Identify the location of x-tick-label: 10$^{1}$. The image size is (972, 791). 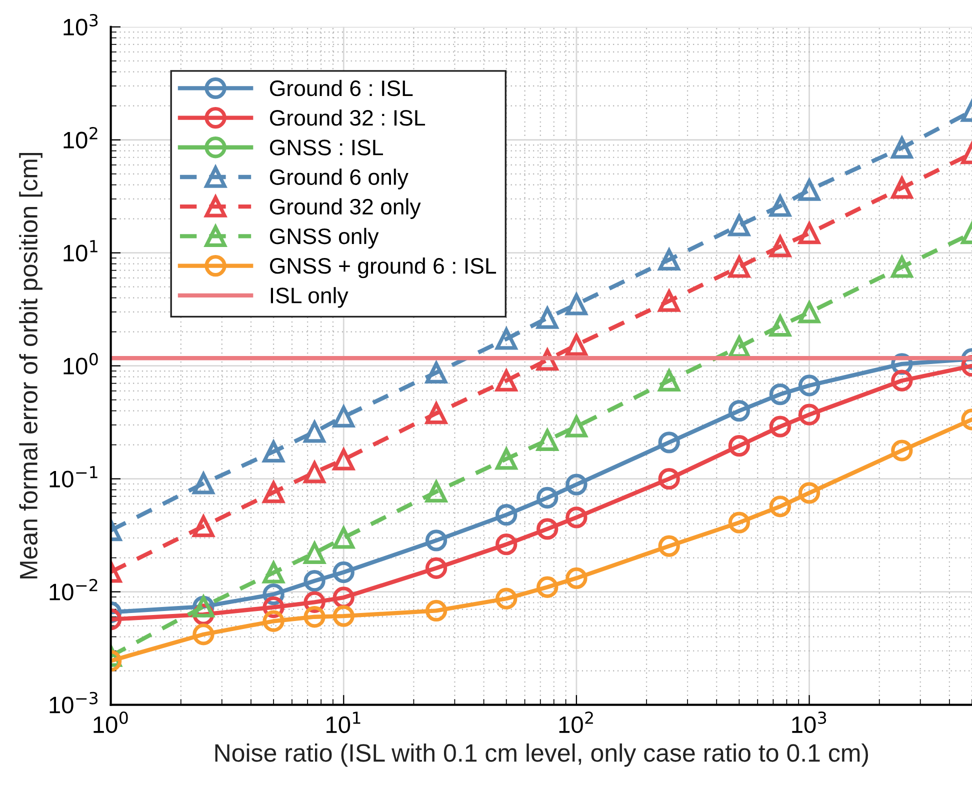
(343, 723).